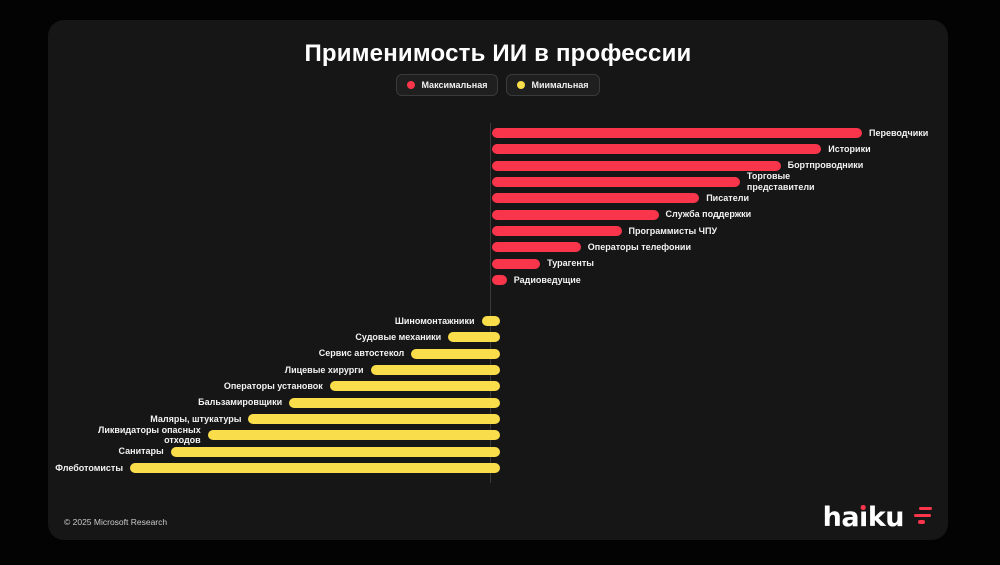 This screenshot has height=565, width=1000. I want to click on bar-label: Ликвидаторы опасных отходов, so click(149, 435).